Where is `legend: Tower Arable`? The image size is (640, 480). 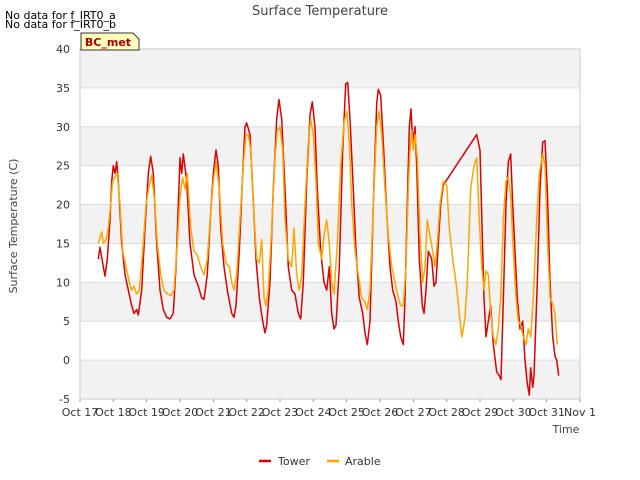
legend: Tower Arable is located at coordinates (320, 461).